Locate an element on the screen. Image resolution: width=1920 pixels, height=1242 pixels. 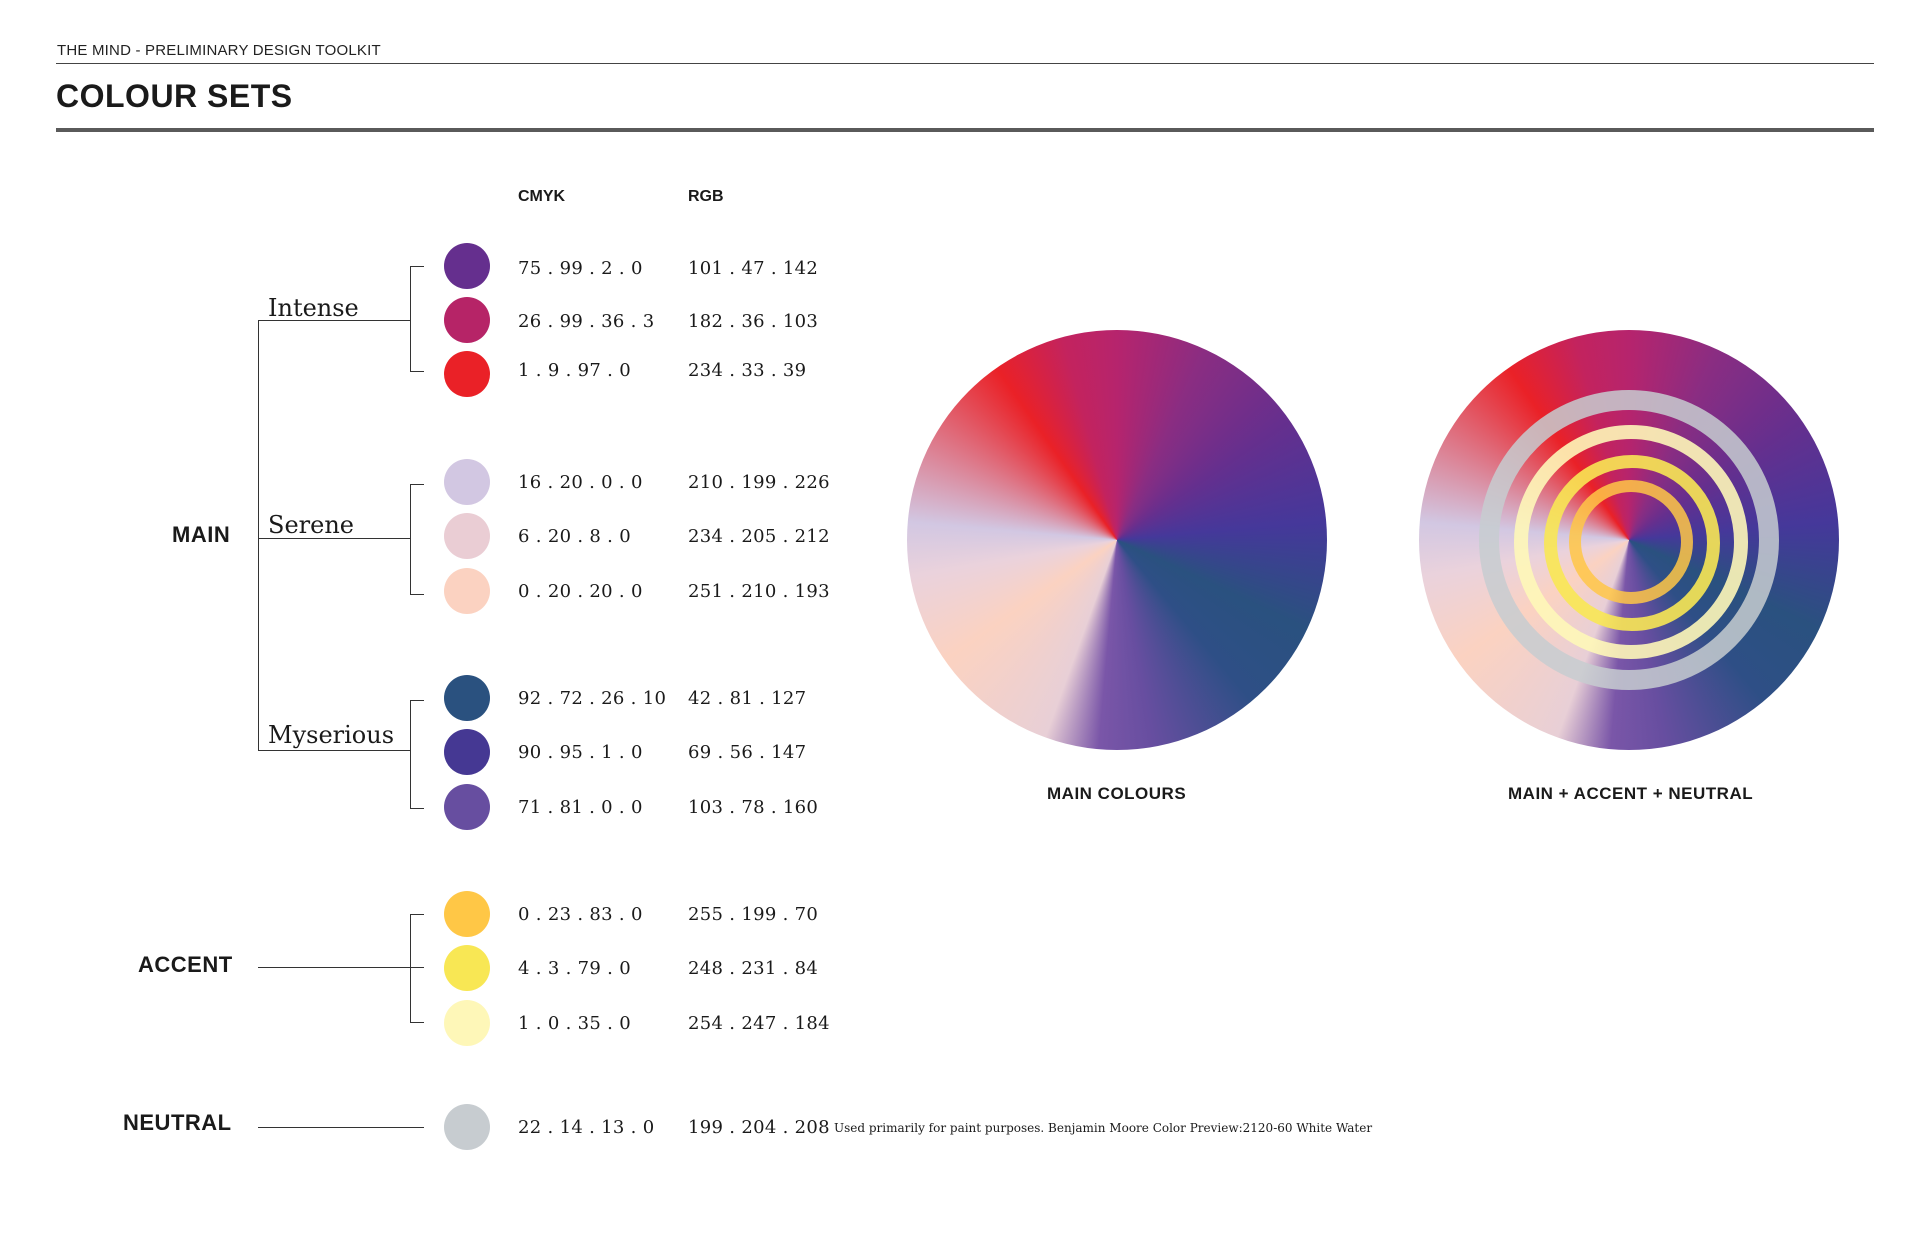
rgb-value: 248 . 231 . 84 is located at coordinates (753, 968).